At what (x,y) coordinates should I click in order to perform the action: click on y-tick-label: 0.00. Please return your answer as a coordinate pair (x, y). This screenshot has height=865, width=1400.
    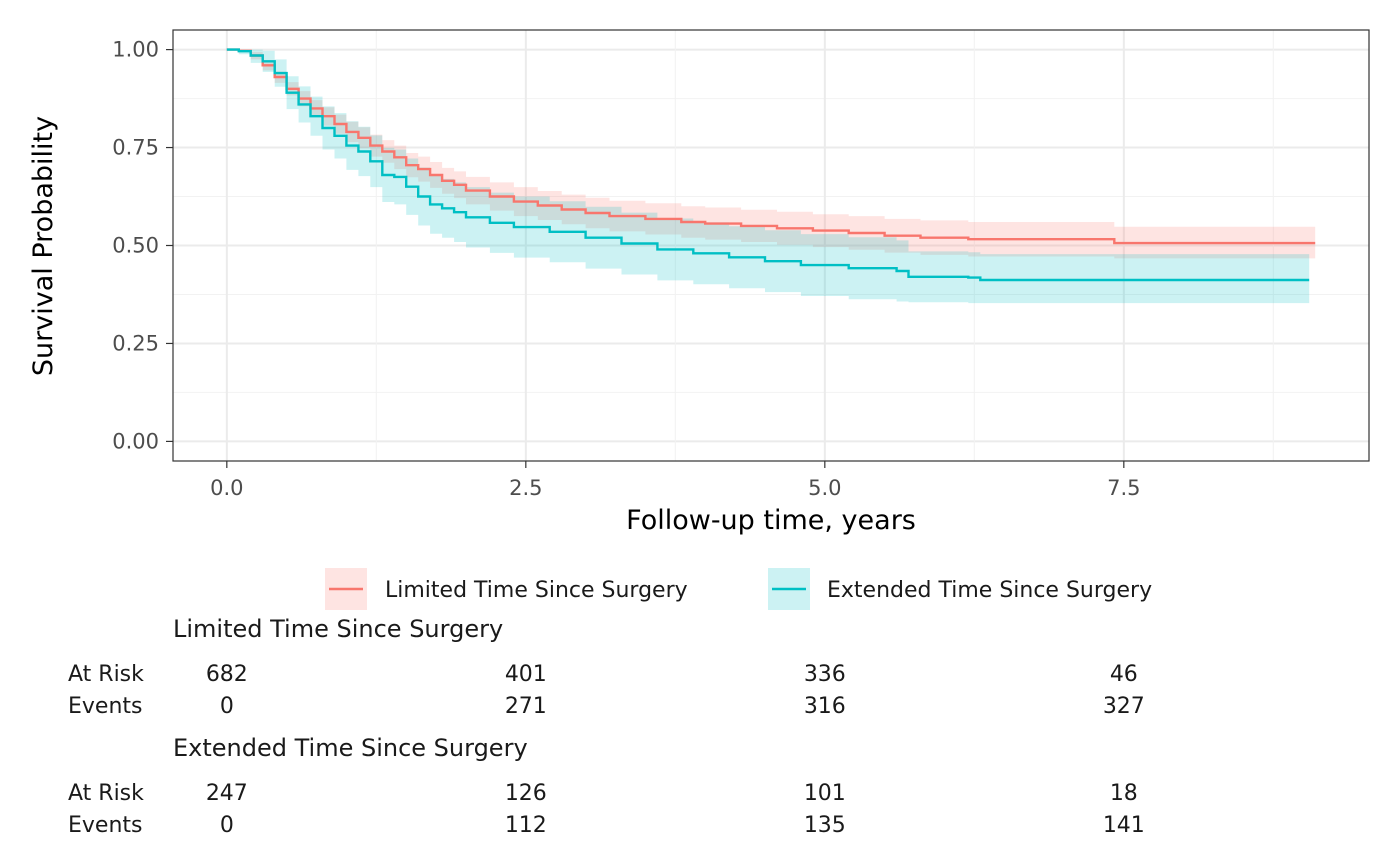
    Looking at the image, I should click on (135, 441).